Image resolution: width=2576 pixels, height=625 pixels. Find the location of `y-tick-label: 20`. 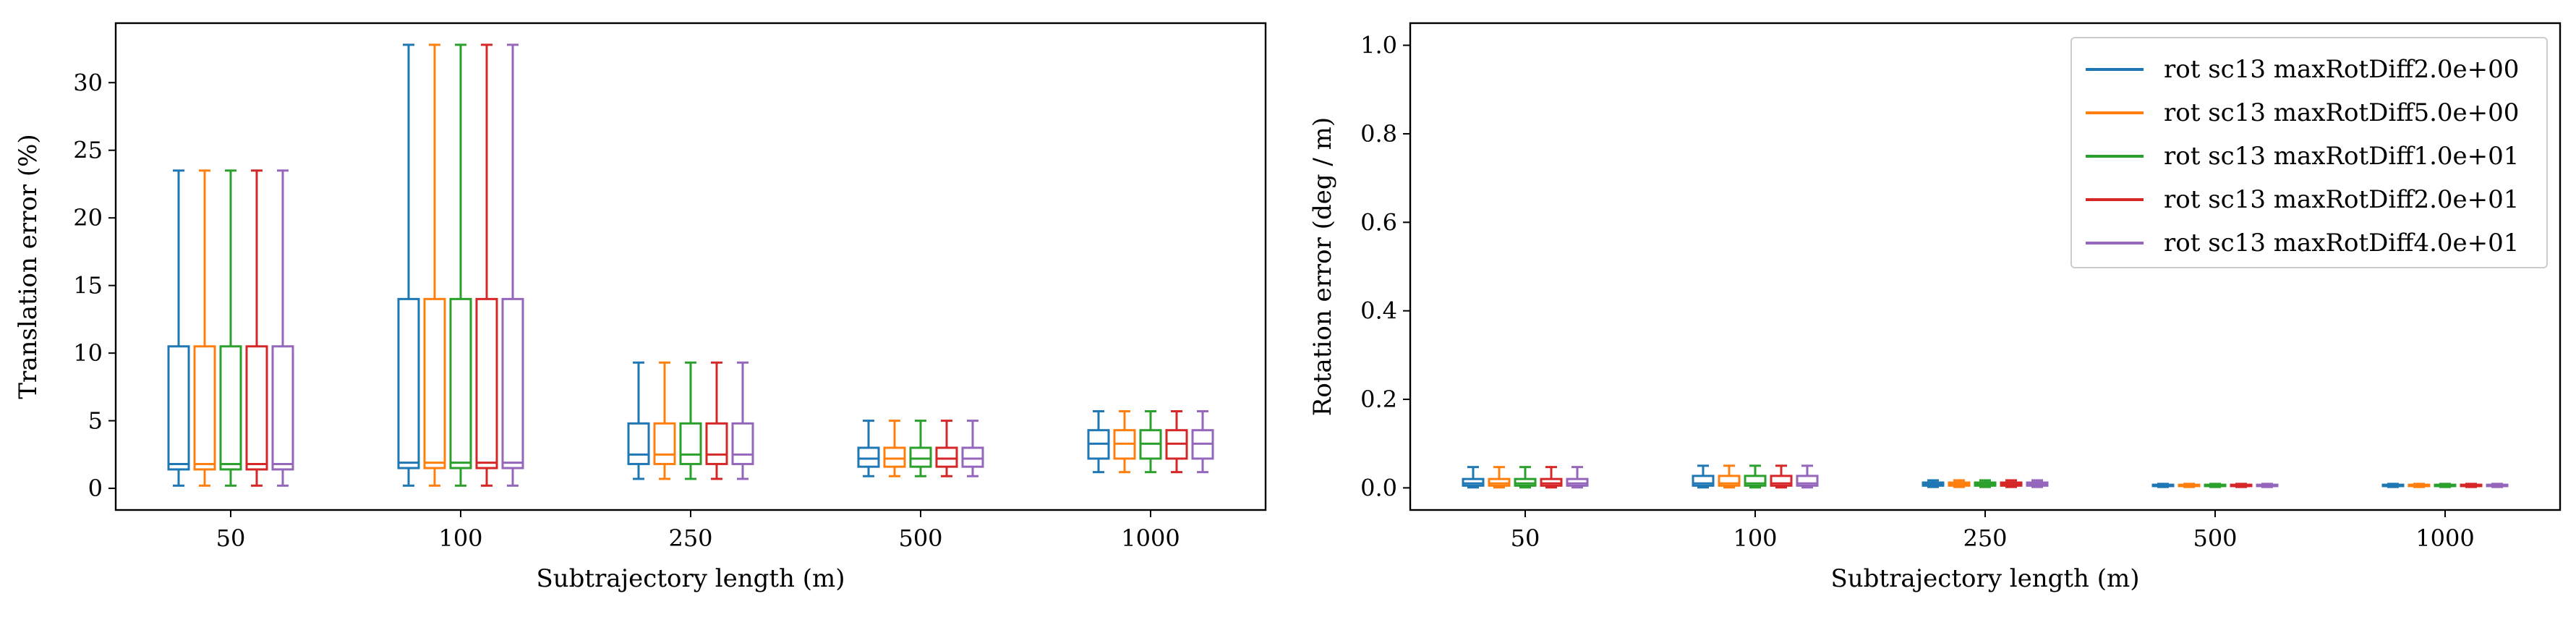

y-tick-label: 20 is located at coordinates (88, 218).